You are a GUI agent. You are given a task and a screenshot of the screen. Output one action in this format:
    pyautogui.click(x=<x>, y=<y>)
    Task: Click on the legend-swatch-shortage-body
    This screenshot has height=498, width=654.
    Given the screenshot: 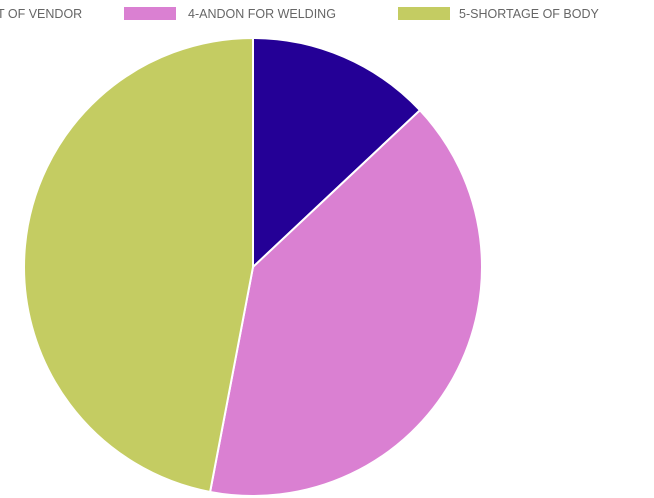 What is the action you would take?
    pyautogui.click(x=424, y=13)
    